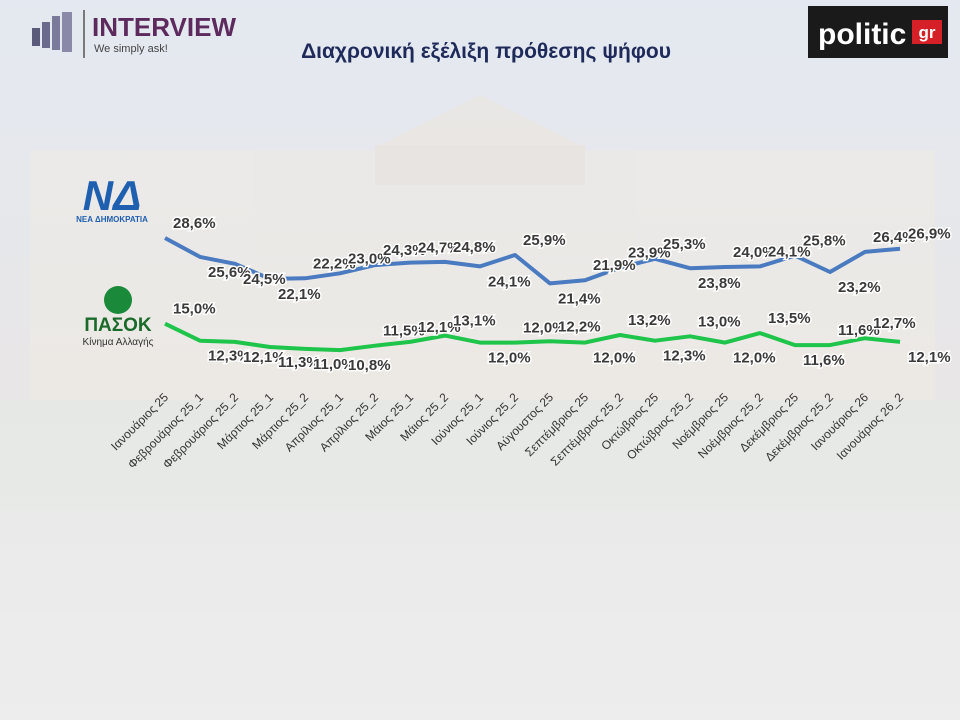 This screenshot has height=720, width=960. I want to click on interview-logo: INTERVIEW We simply ask!, so click(134, 34).